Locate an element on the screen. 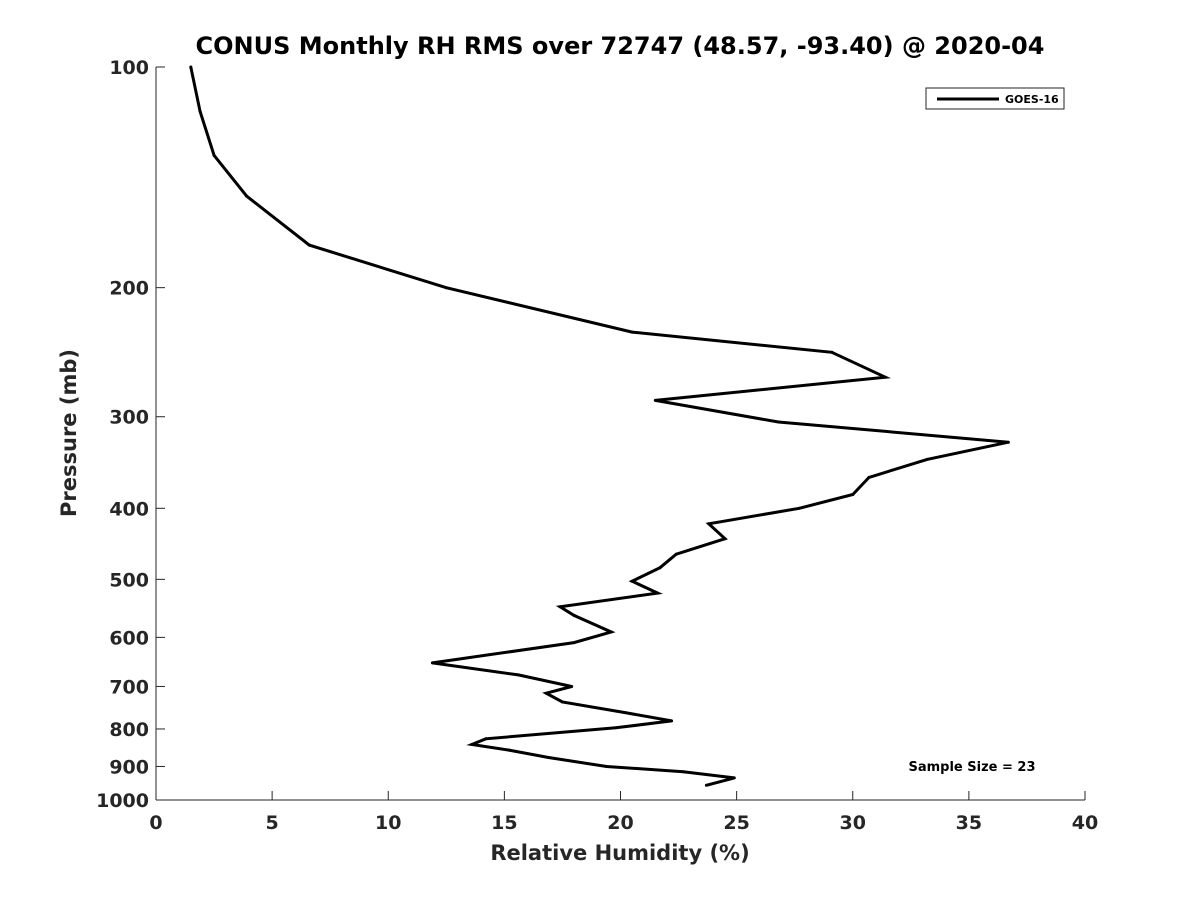 This screenshot has width=1200, height=900. y-tick-label: 300 is located at coordinates (129, 418).